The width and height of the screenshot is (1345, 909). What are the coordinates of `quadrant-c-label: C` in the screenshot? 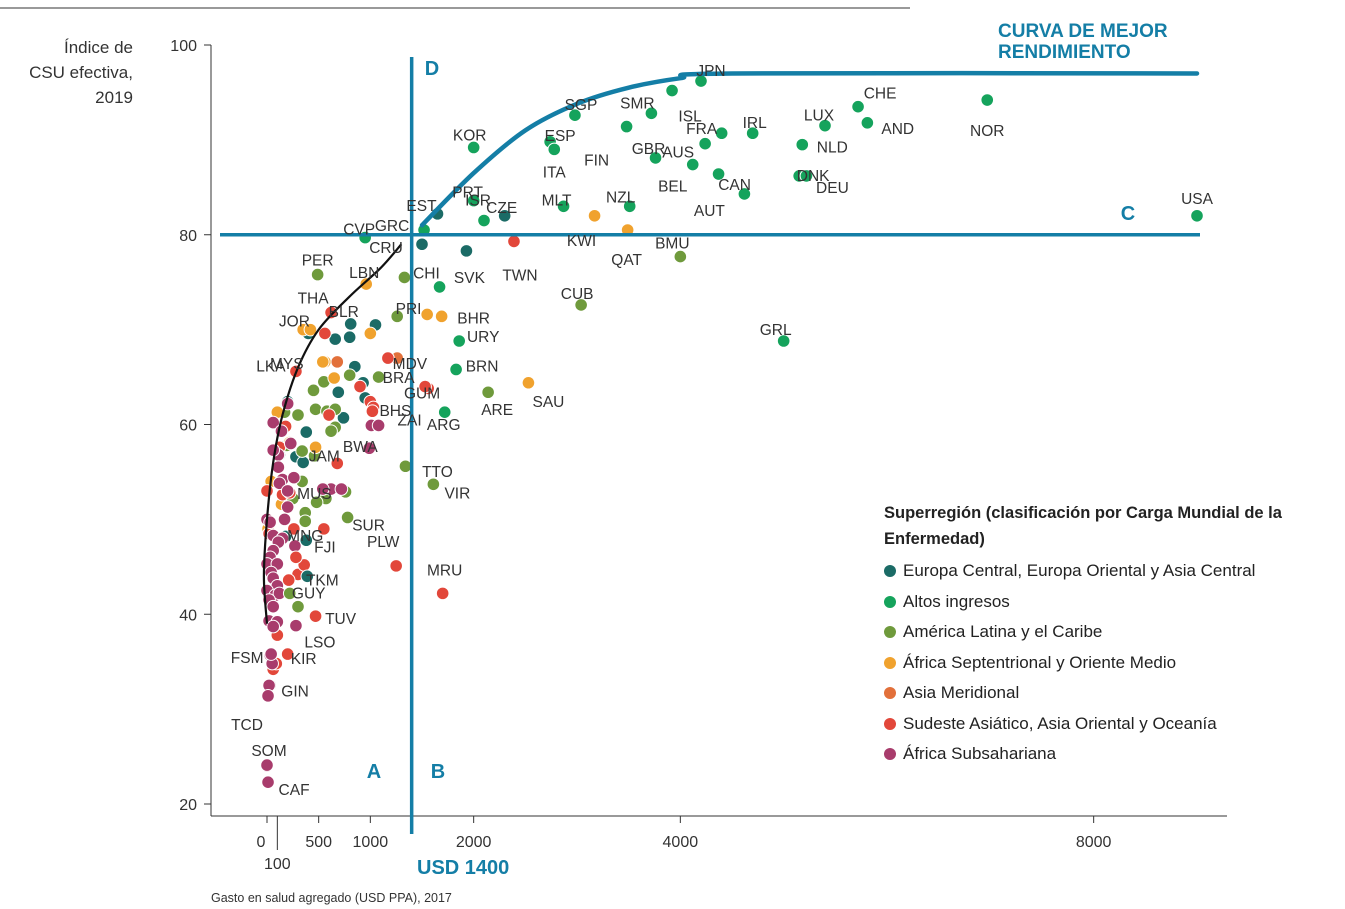 It's located at (1128, 214).